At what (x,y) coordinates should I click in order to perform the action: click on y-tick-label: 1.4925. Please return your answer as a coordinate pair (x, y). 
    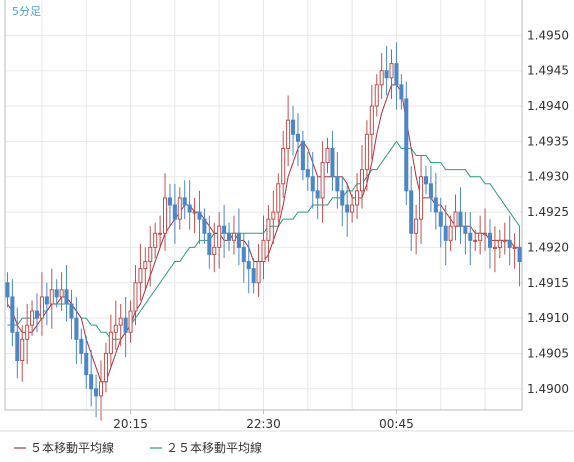
    Looking at the image, I should click on (548, 212).